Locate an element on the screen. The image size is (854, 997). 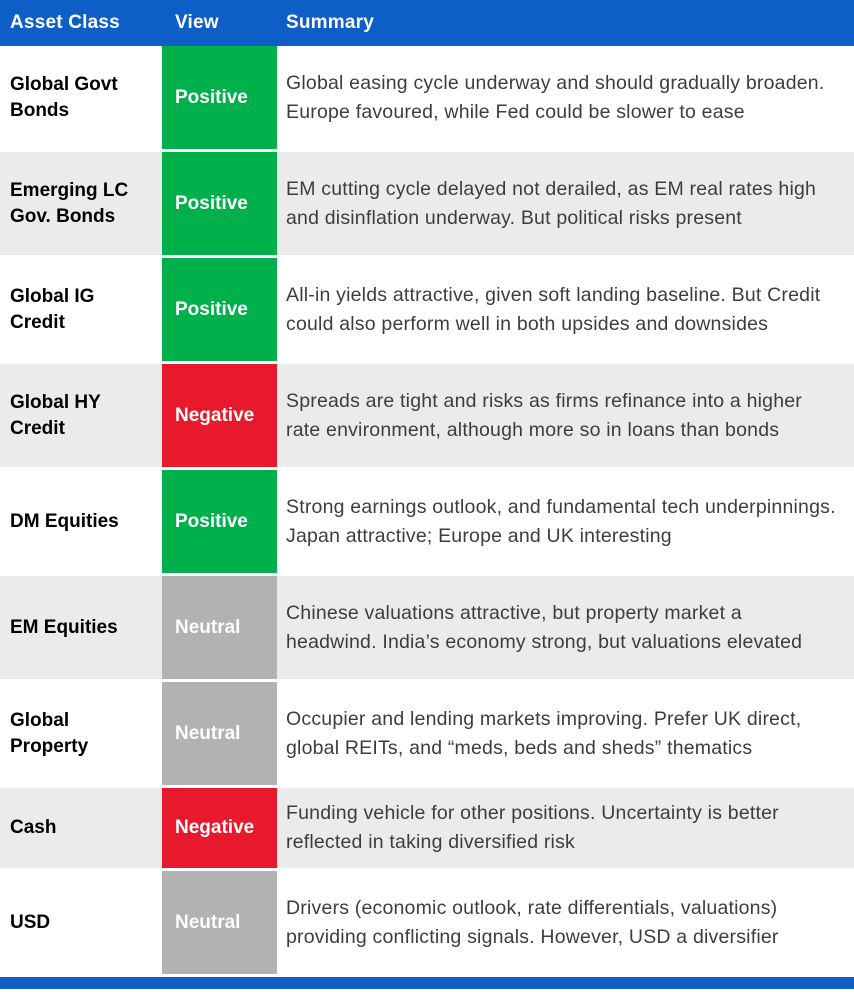
asset-class-cell: DM Equities is located at coordinates (81, 521).